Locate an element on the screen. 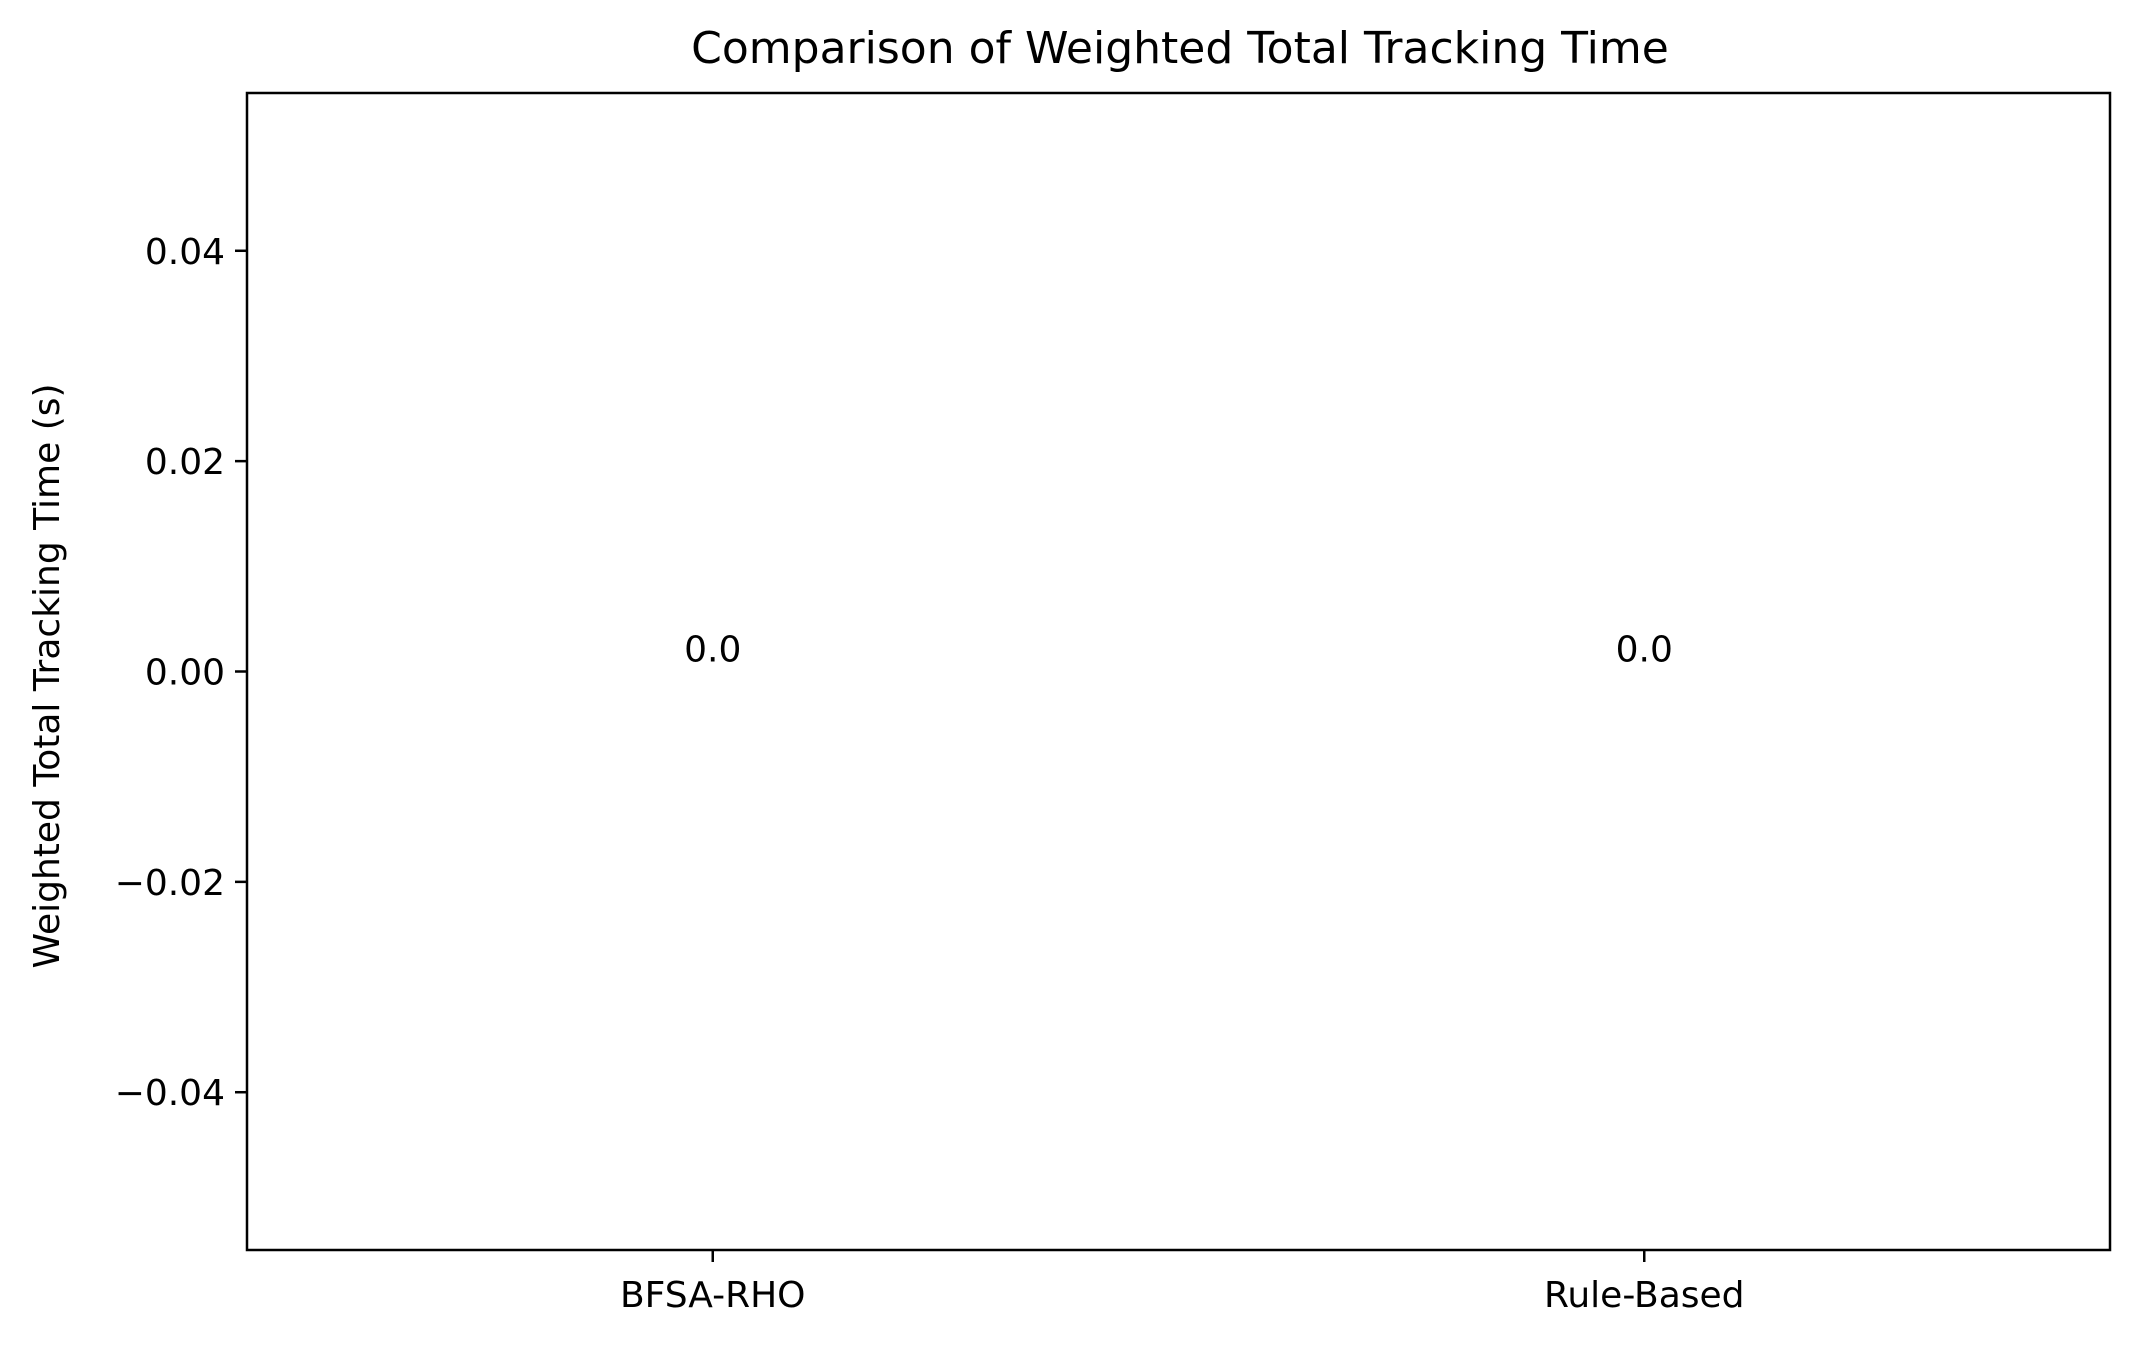  y-tick-label: 0.02 is located at coordinates (185, 462).